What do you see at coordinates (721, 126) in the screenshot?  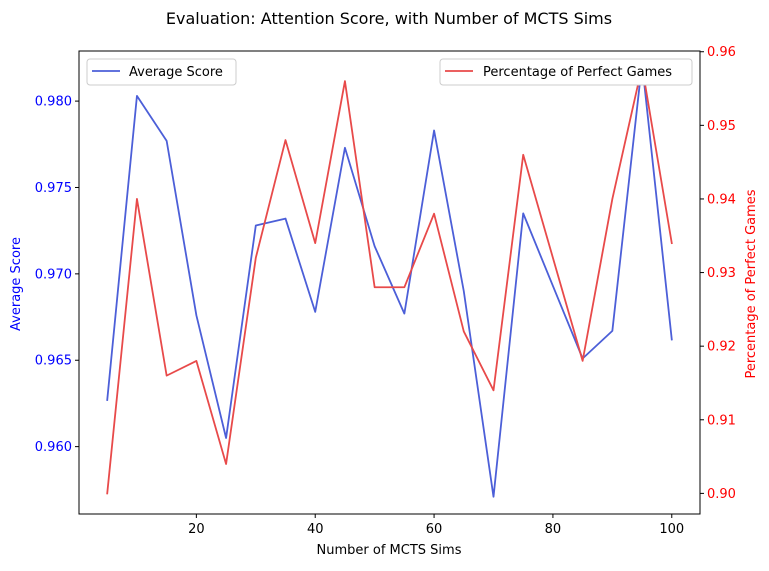 I see `y-right-tick-label-5: 0.95` at bounding box center [721, 126].